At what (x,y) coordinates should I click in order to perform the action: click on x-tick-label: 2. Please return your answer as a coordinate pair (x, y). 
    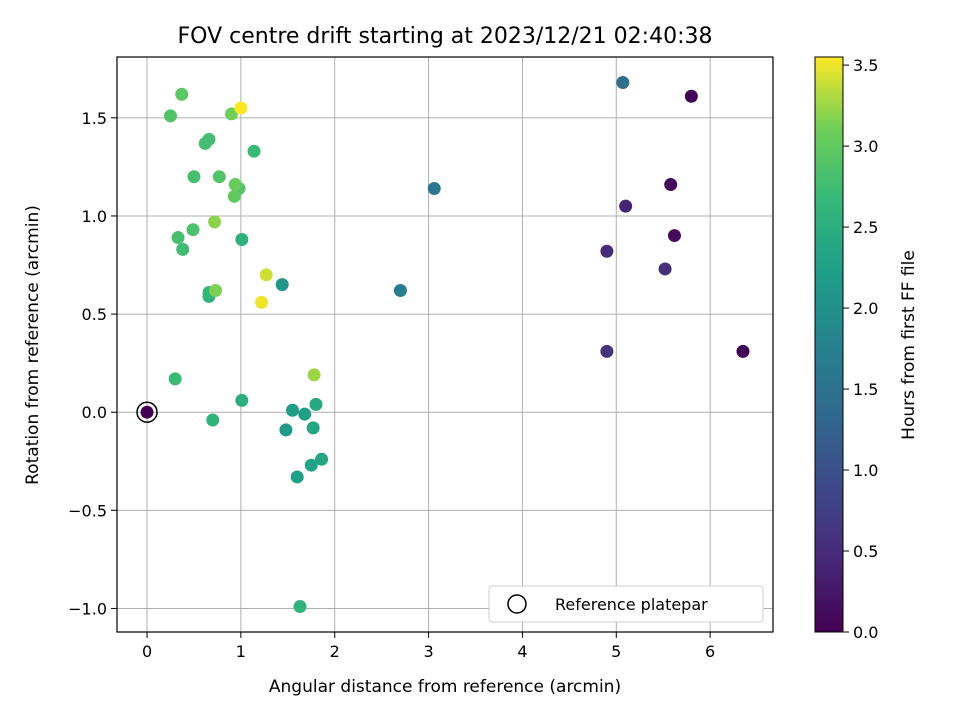
    Looking at the image, I should click on (335, 651).